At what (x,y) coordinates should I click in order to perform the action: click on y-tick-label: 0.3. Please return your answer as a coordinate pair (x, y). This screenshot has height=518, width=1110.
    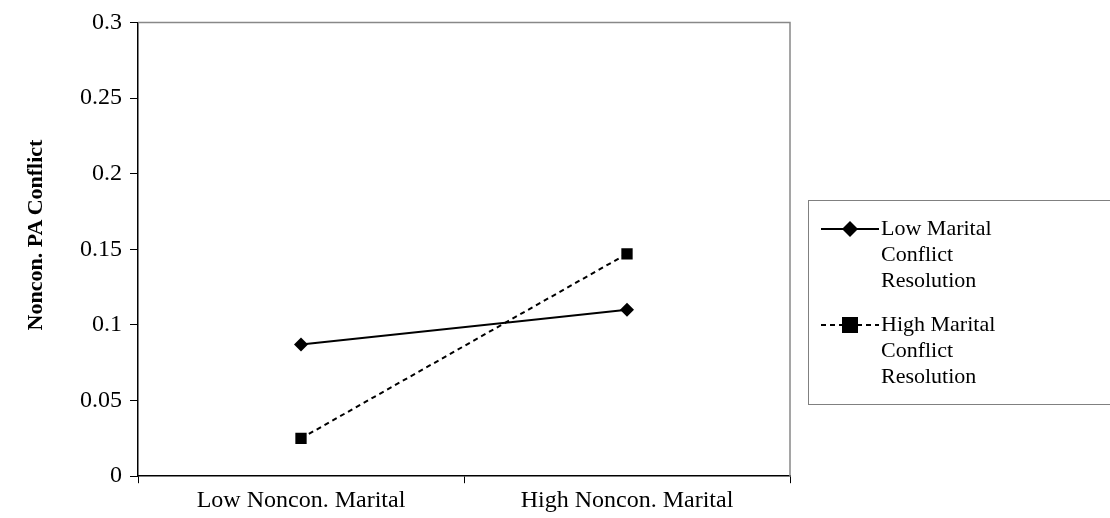
    Looking at the image, I should click on (107, 20).